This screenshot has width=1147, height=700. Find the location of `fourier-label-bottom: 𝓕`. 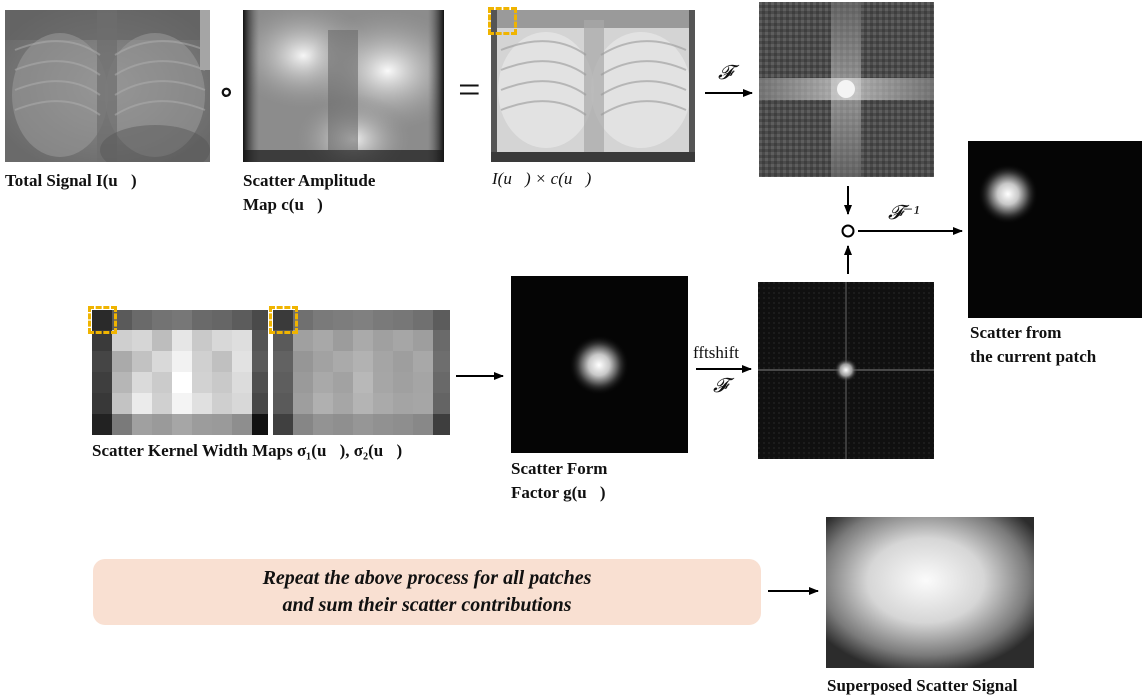

fourier-label-bottom: 𝓕 is located at coordinates (720, 386).